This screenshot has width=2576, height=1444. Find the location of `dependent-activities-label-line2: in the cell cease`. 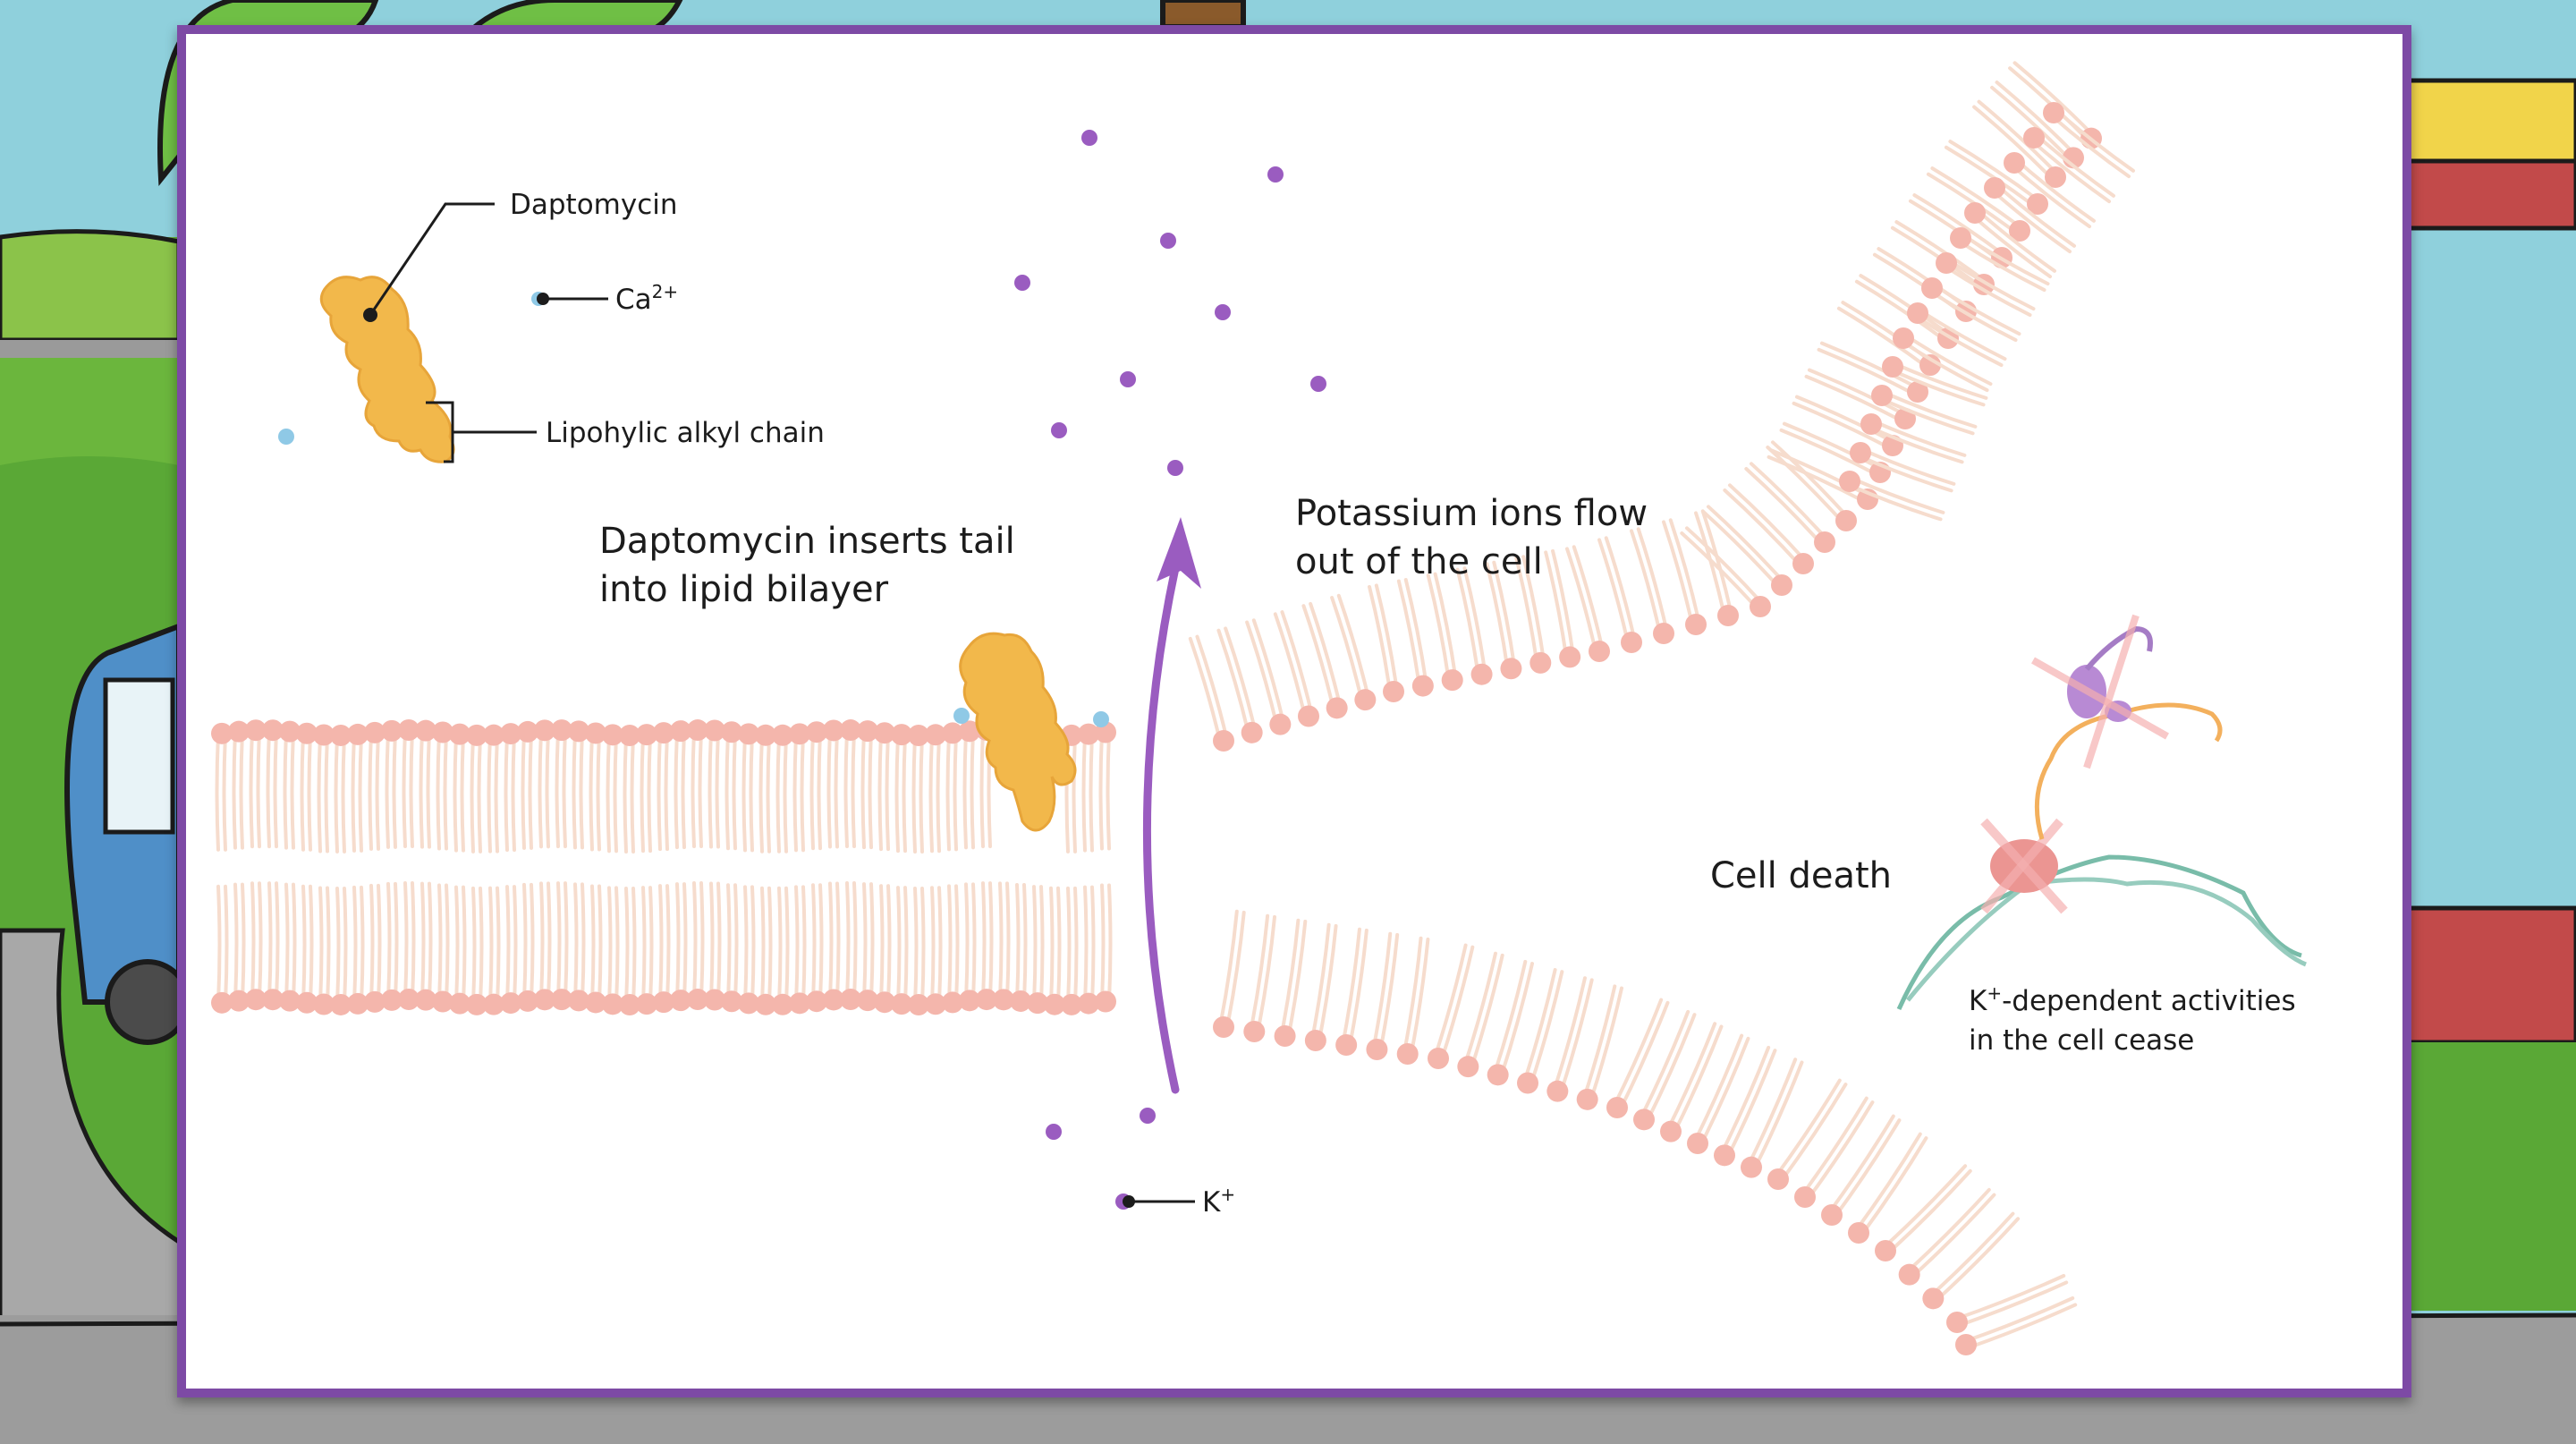

dependent-activities-label-line2: in the cell cease is located at coordinates (2081, 1040).